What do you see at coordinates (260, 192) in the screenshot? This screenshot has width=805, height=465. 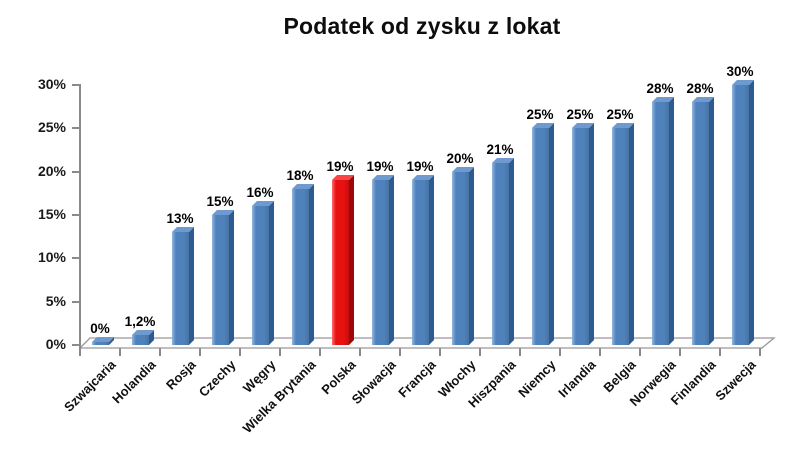 I see `bar-value-label: 16%` at bounding box center [260, 192].